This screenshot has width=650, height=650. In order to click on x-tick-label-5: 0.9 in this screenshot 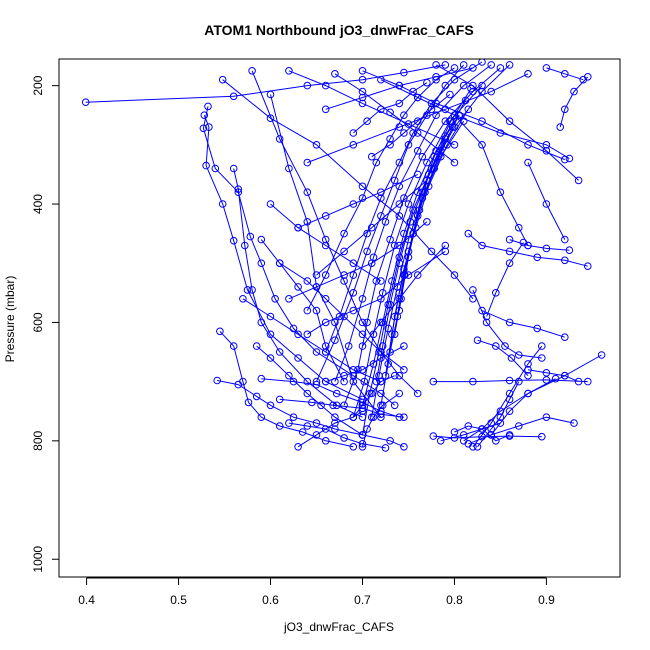, I will do `click(546, 600)`.